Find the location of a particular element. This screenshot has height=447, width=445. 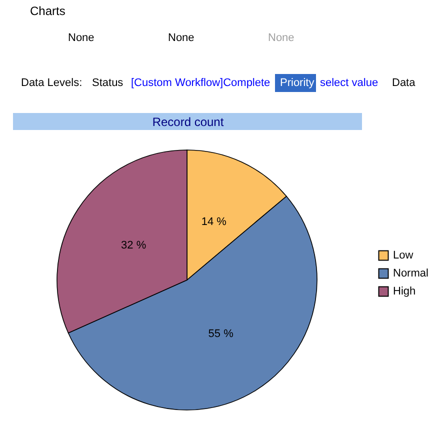

chart-title: Record count is located at coordinates (188, 122).